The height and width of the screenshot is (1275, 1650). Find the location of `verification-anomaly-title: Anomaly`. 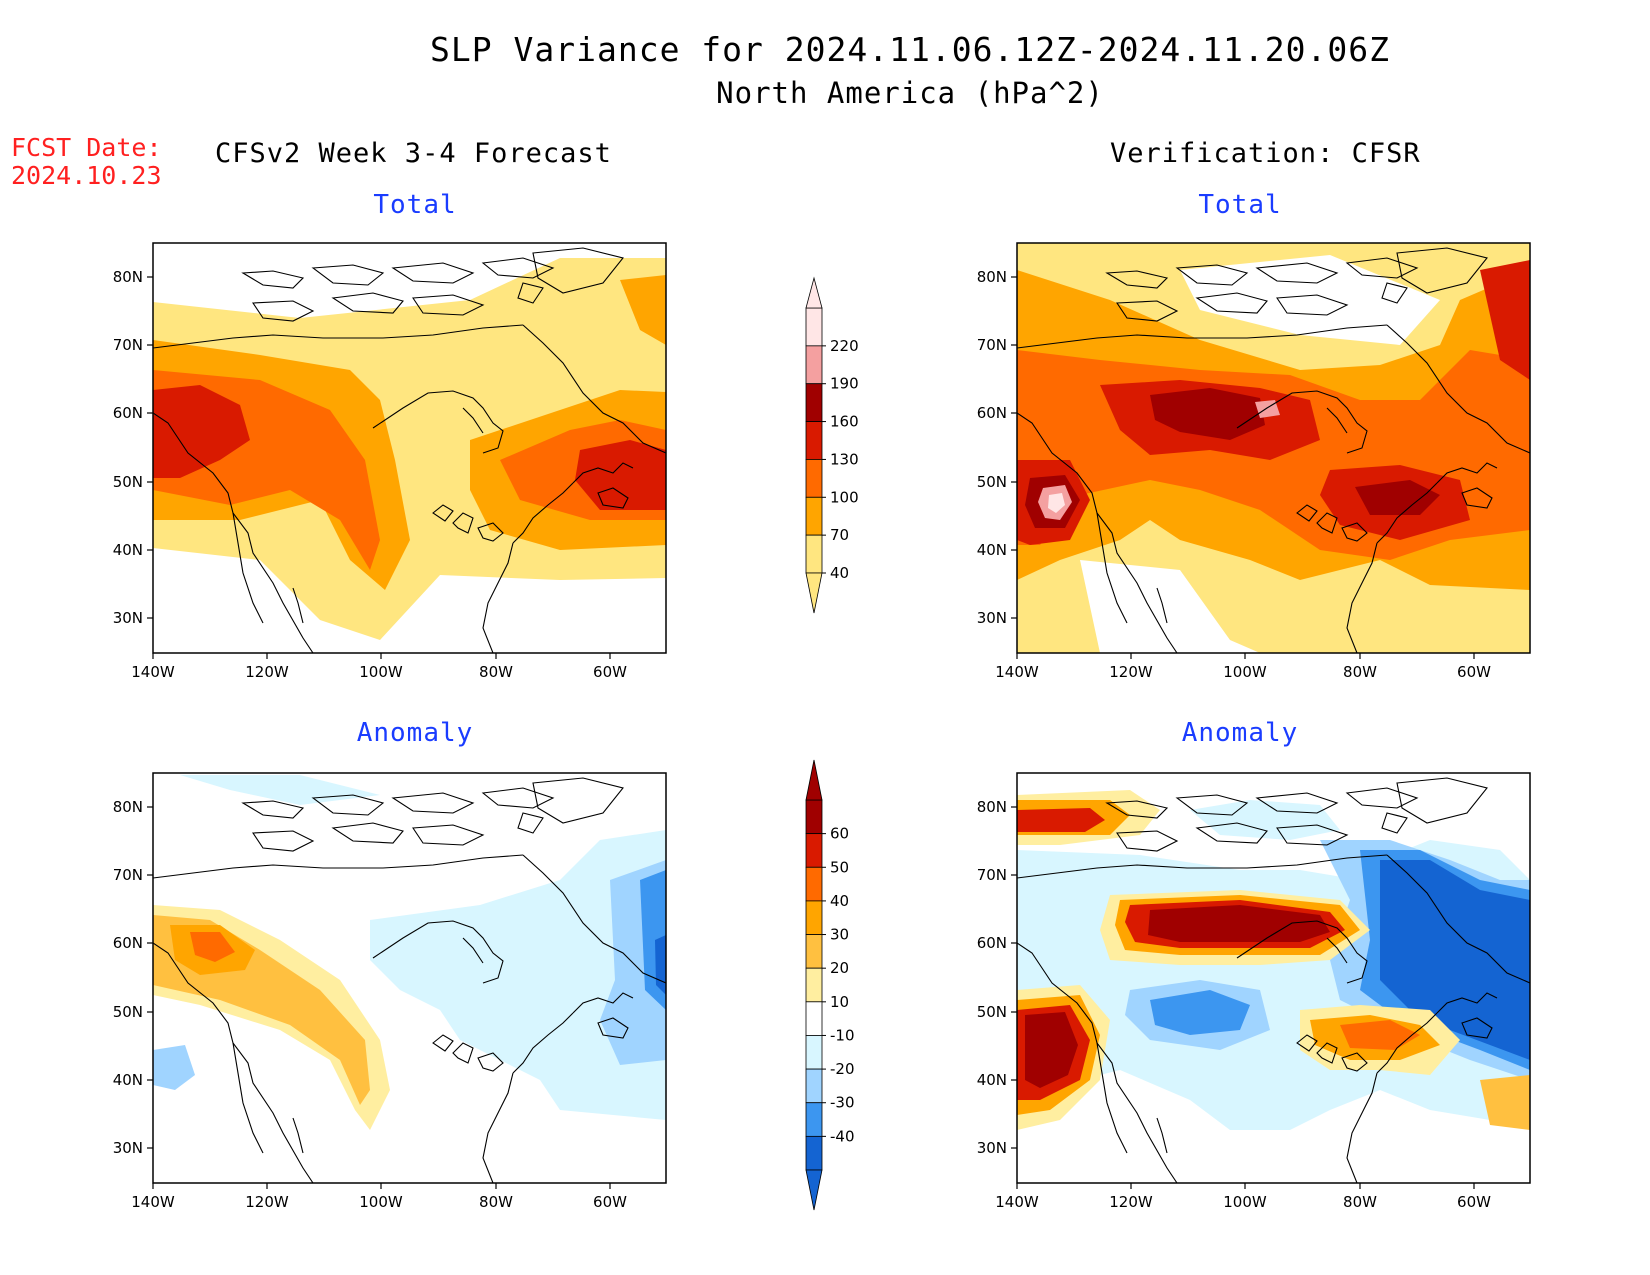

verification-anomaly-title: Anomaly is located at coordinates (1240, 733).